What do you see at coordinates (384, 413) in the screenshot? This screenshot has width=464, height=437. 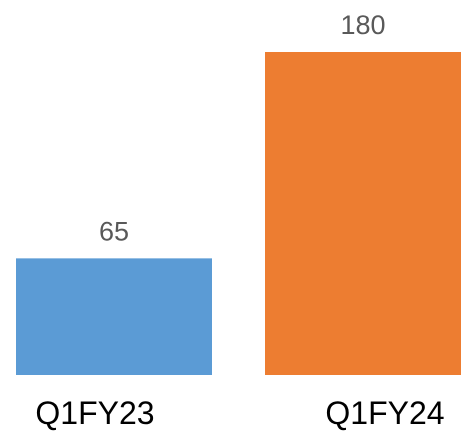 I see `category-label-q1fy24: Q1FY24` at bounding box center [384, 413].